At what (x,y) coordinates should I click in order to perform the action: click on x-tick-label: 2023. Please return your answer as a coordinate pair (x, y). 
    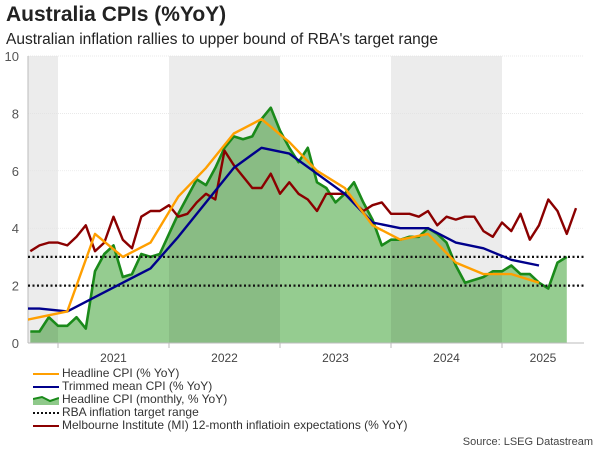
    Looking at the image, I should click on (335, 358).